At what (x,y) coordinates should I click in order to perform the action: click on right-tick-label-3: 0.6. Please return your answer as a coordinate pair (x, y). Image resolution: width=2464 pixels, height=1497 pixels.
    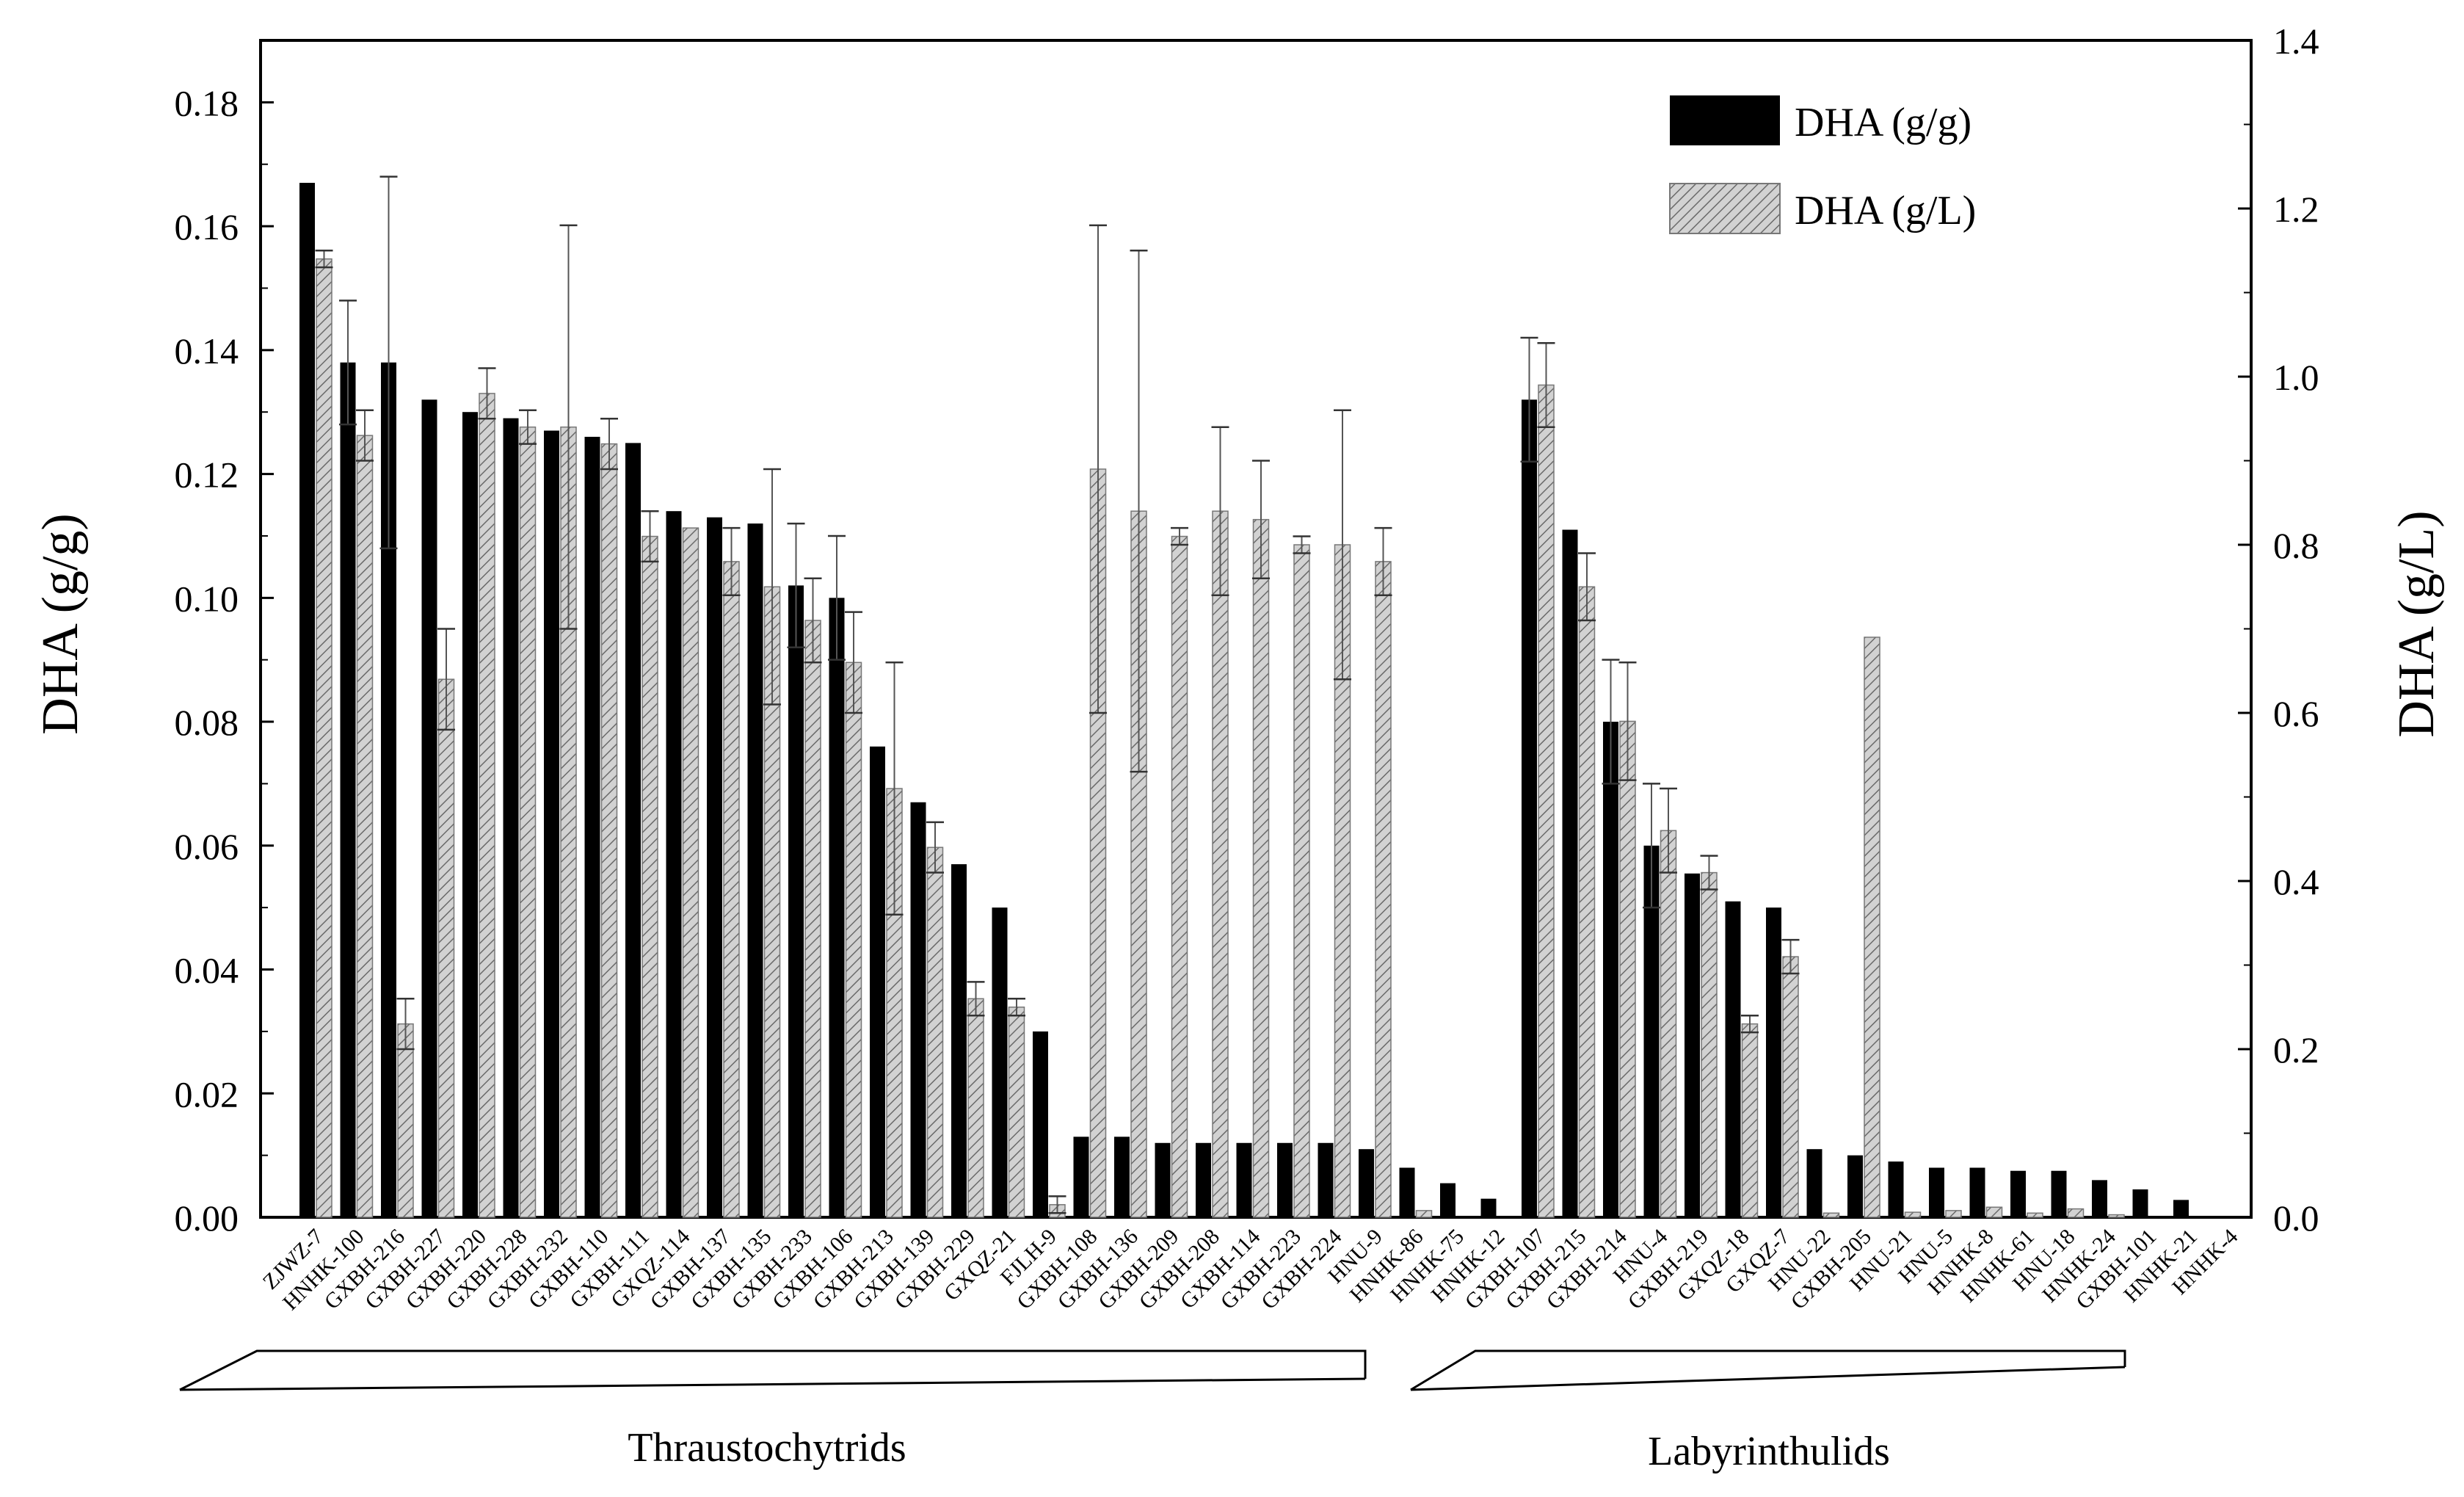
    Looking at the image, I should click on (2296, 713).